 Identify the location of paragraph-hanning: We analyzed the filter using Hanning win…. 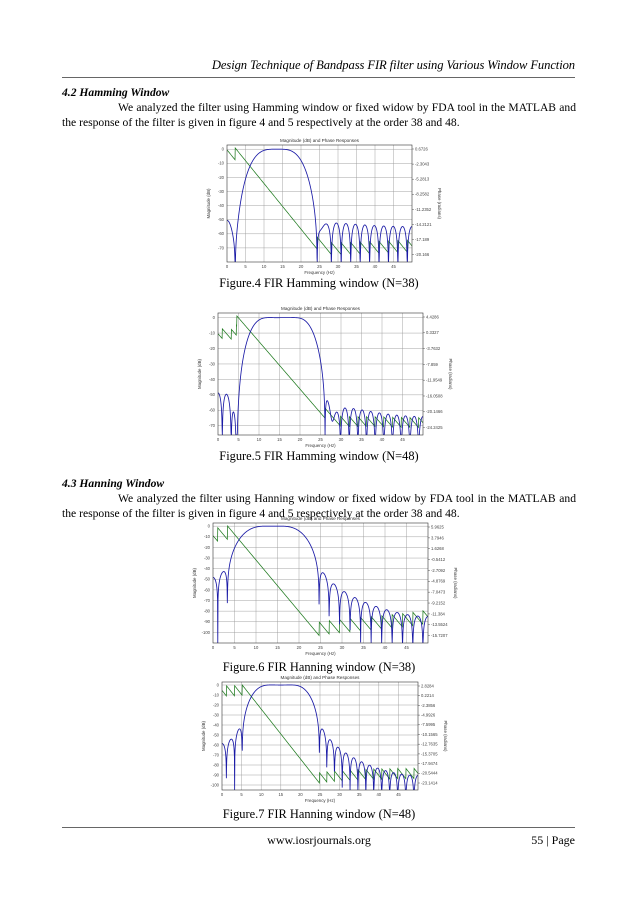
(319, 506).